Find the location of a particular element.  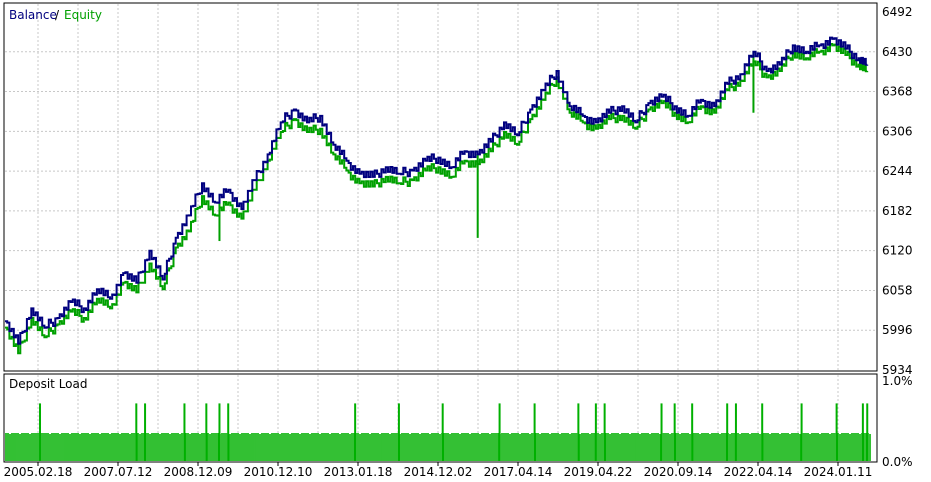

y-tick-label: 6058 is located at coordinates (897, 290).